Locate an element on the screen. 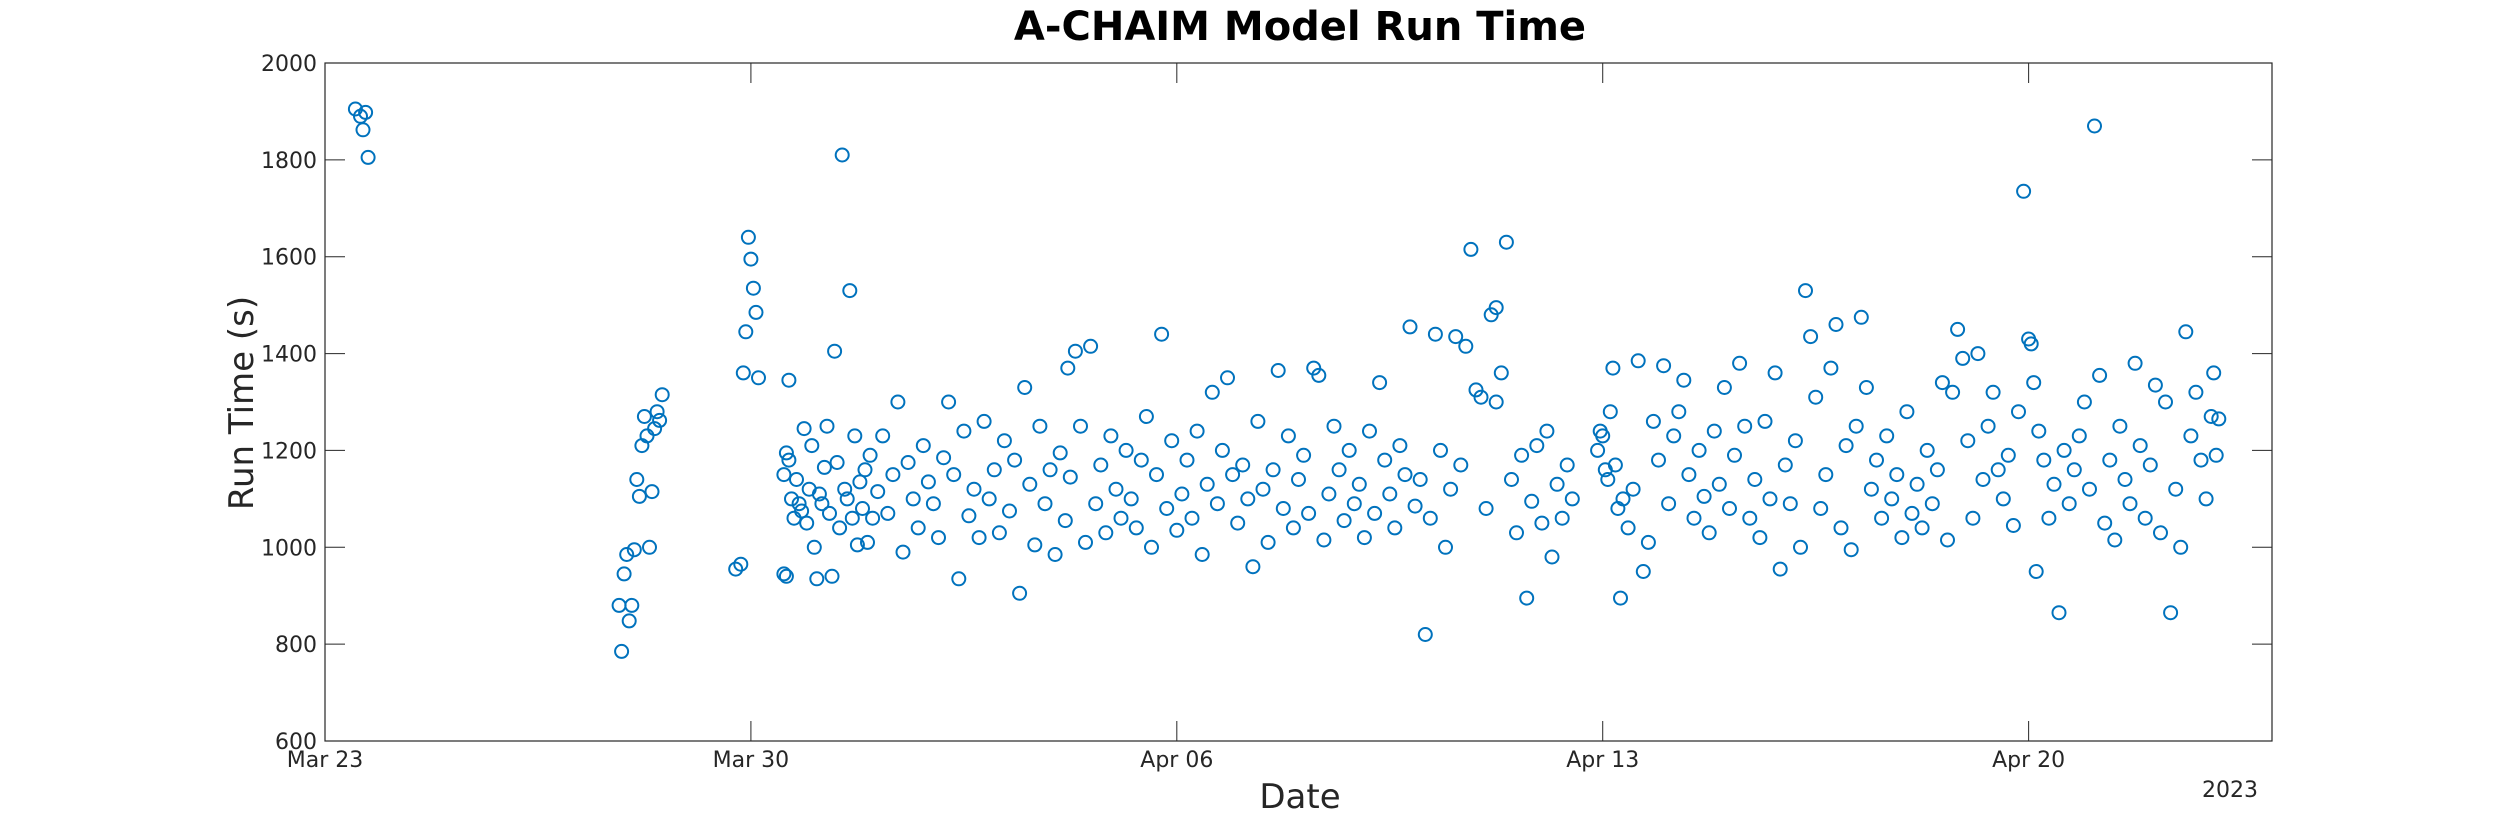 This screenshot has height=833, width=2500. x-tick-label: Mar 30 is located at coordinates (751, 760).